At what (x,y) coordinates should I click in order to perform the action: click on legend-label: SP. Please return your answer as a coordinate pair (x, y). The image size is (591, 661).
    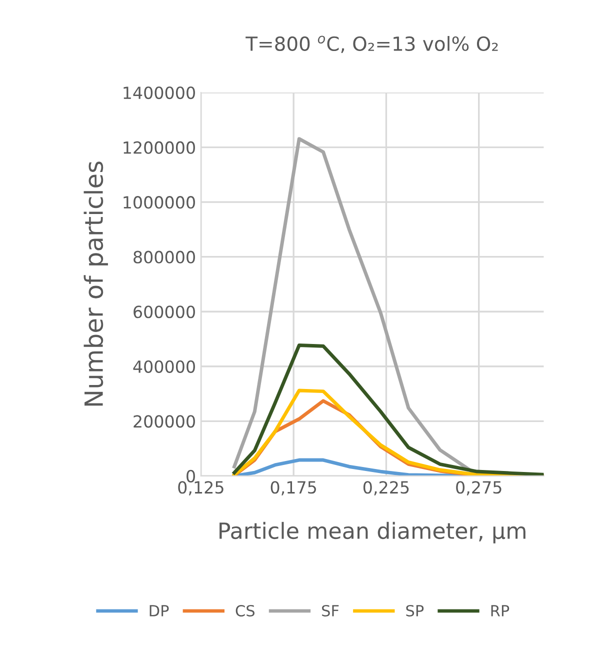
    Looking at the image, I should click on (415, 610).